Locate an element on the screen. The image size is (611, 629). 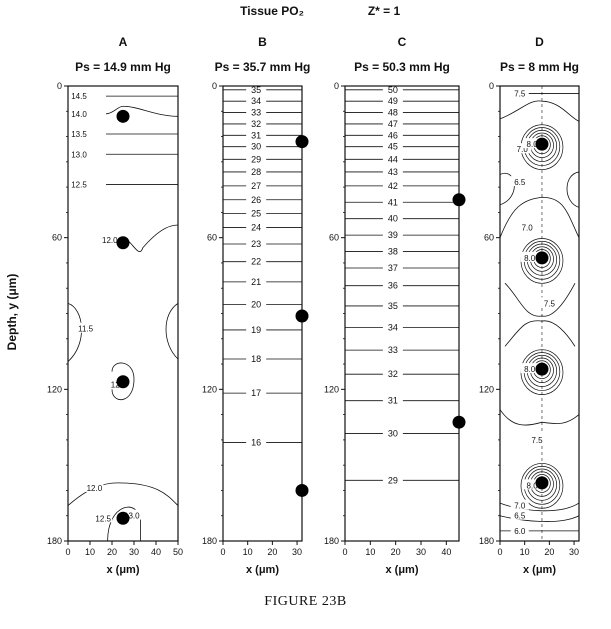
z-label: Z* = 1 is located at coordinates (384, 11).